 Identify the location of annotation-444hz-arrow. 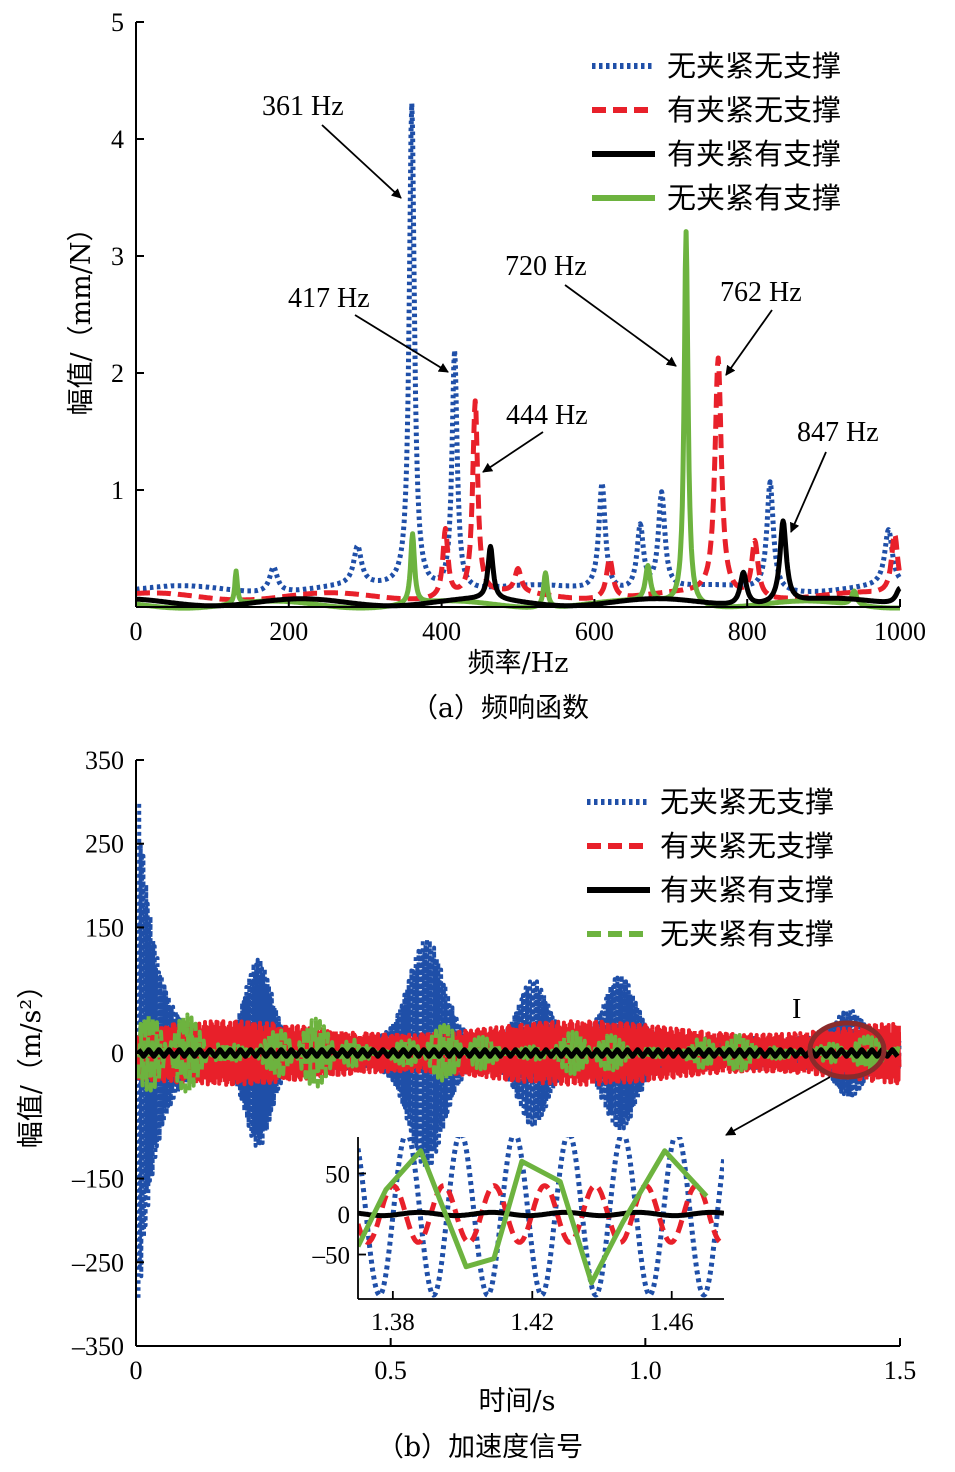
(513, 452).